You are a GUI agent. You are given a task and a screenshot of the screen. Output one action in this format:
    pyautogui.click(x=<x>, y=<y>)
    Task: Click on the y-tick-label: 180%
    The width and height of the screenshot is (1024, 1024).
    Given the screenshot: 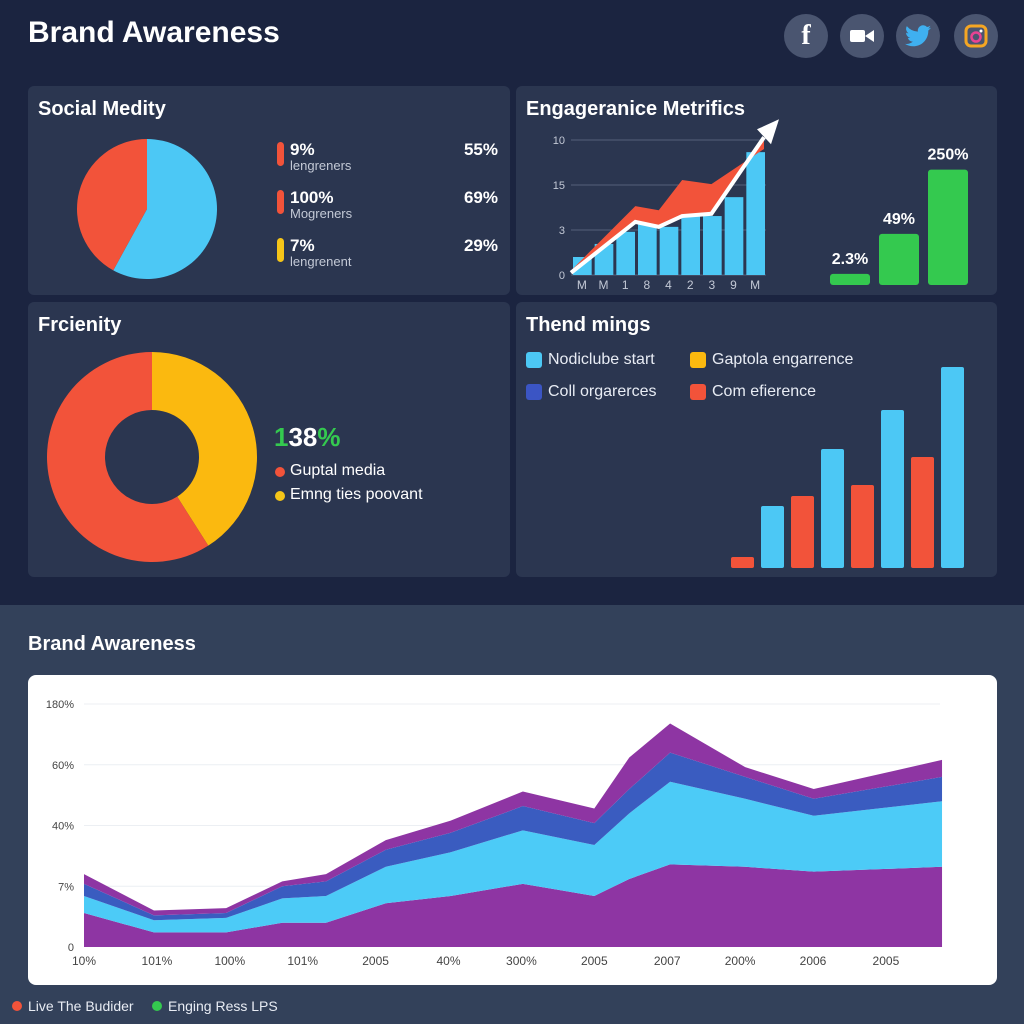 What is the action you would take?
    pyautogui.click(x=60, y=705)
    